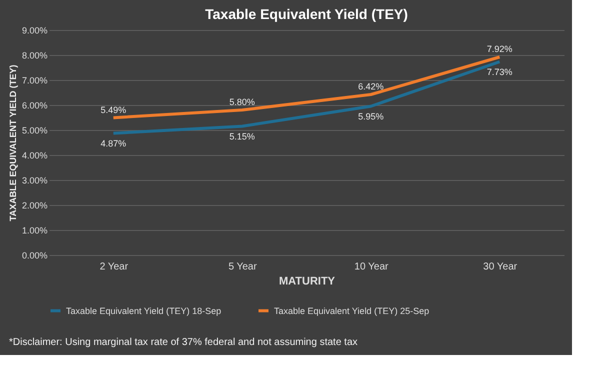 The height and width of the screenshot is (390, 600). I want to click on text: 5.15%, so click(242, 136).